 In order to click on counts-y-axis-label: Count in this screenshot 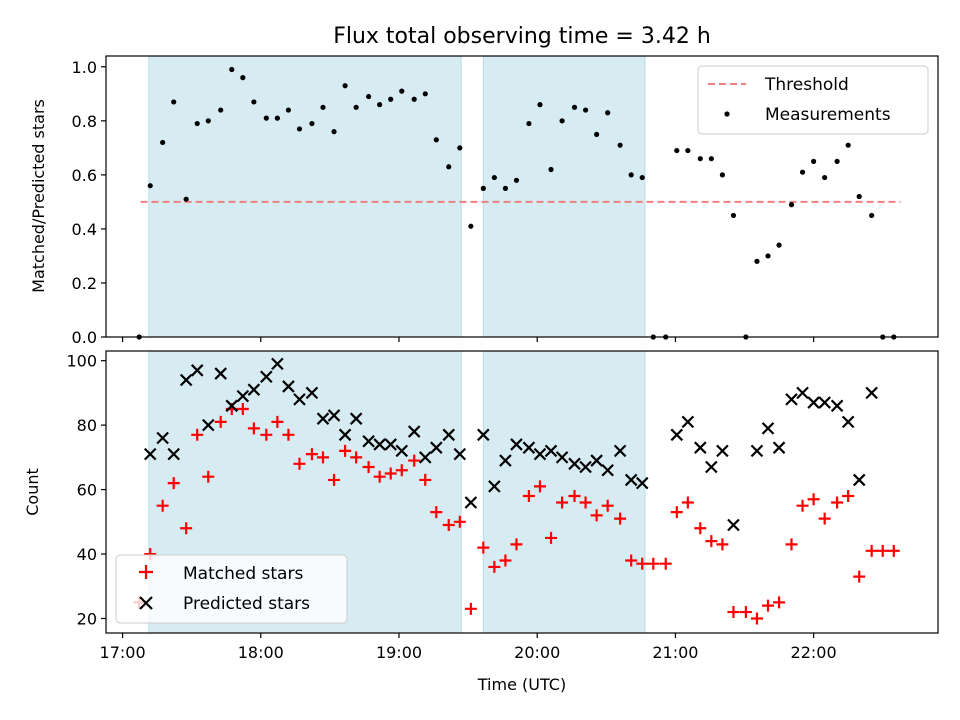, I will do `click(32, 492)`.